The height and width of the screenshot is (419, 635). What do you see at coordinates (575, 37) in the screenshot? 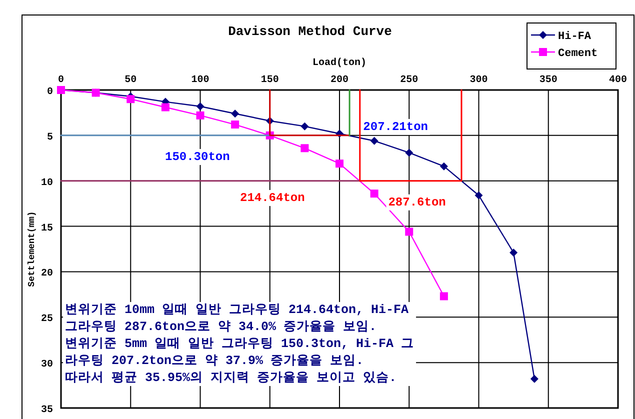
I see `legend-label: Hi-FA` at bounding box center [575, 37].